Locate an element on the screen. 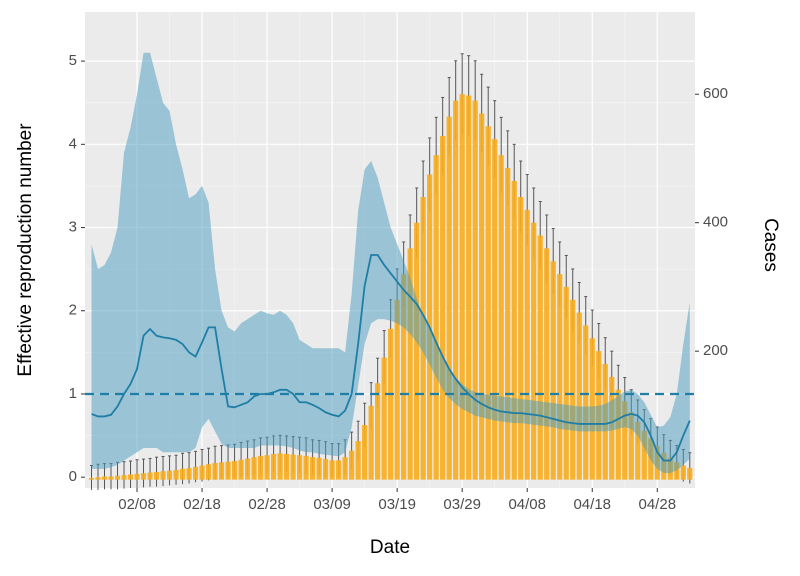 The image size is (800, 576). x-tick-label: 02/18 is located at coordinates (202, 504).